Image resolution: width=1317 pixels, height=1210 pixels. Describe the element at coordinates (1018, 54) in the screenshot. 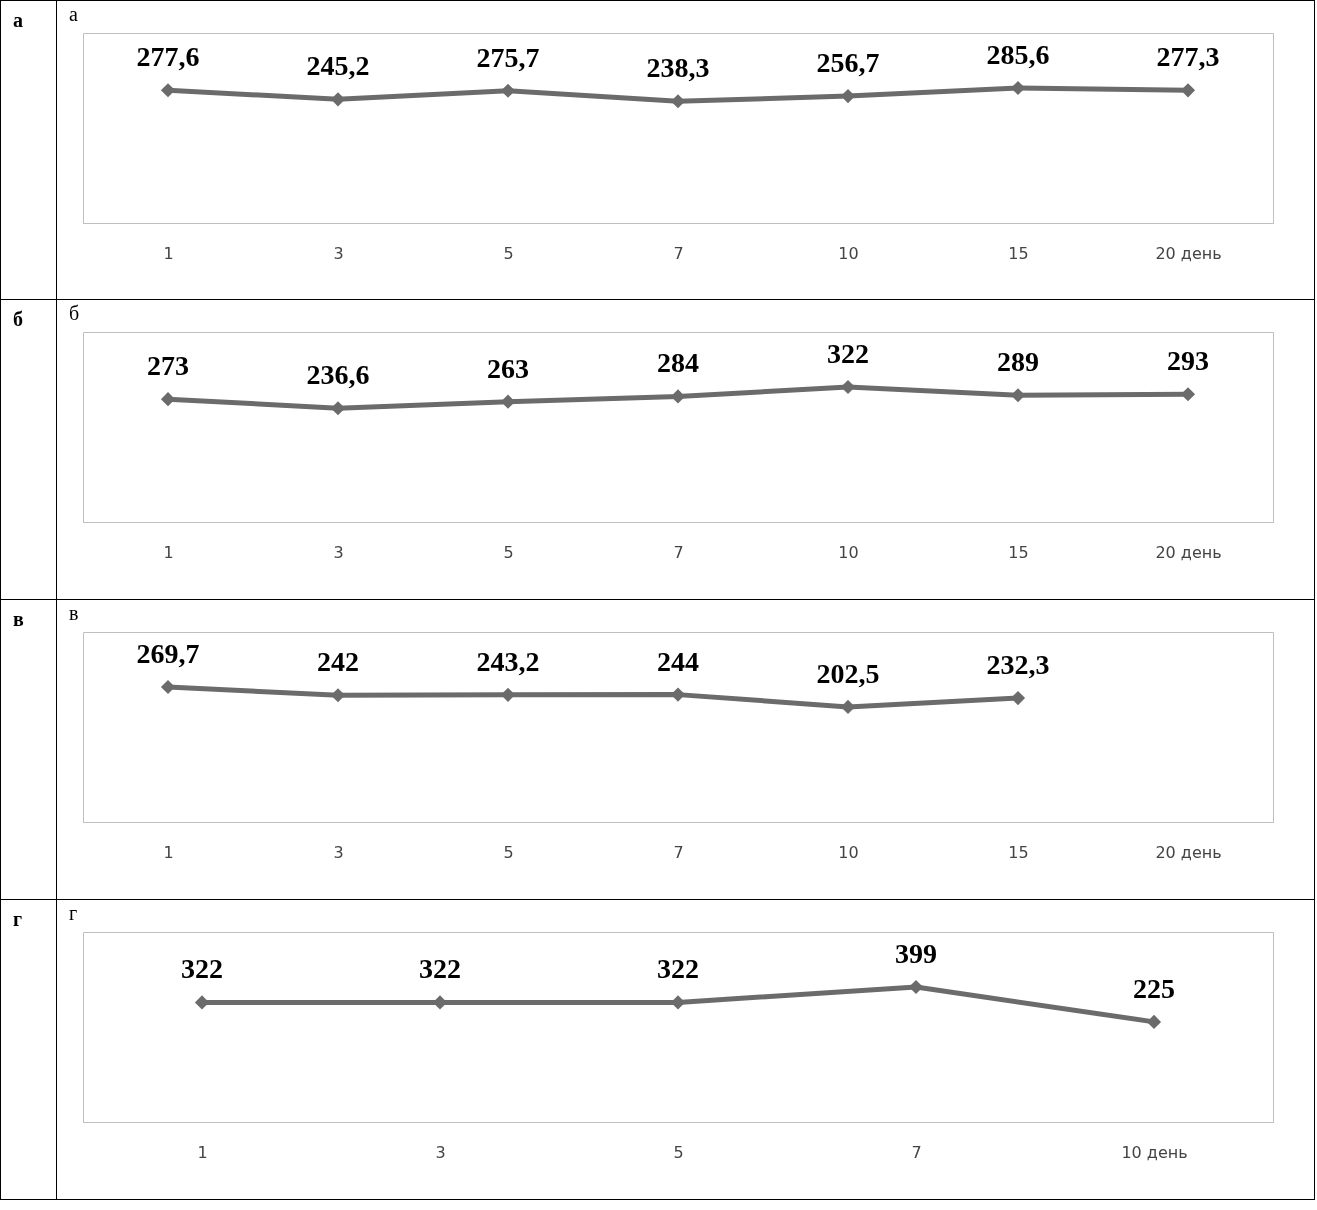

I see `data-label: 285,6` at that location.